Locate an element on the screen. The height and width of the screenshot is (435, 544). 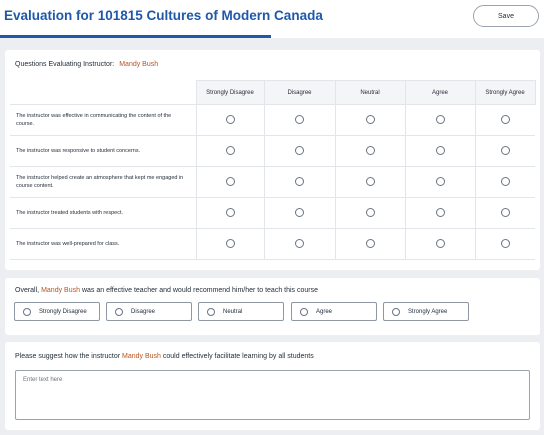
title-underline is located at coordinates (135, 36).